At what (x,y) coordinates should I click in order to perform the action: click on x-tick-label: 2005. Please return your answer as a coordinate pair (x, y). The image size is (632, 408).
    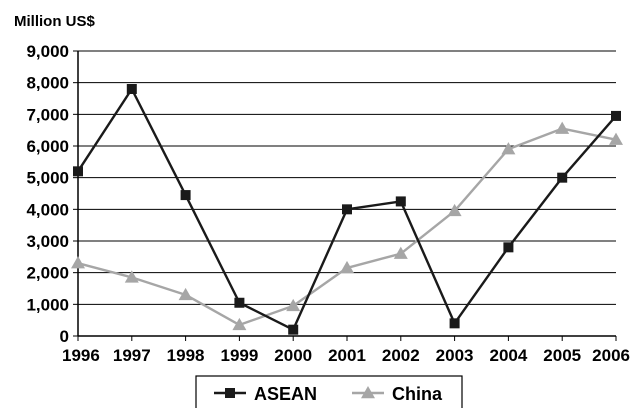
    Looking at the image, I should click on (562, 355).